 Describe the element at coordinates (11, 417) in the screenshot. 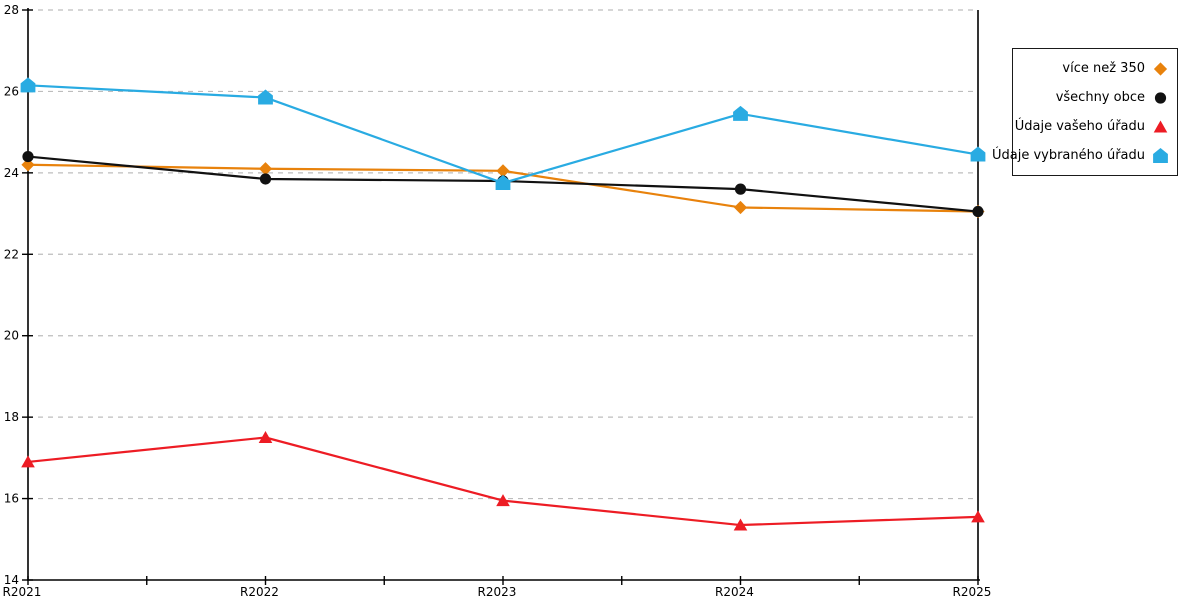

I see `y-tick-label: 18` at that location.